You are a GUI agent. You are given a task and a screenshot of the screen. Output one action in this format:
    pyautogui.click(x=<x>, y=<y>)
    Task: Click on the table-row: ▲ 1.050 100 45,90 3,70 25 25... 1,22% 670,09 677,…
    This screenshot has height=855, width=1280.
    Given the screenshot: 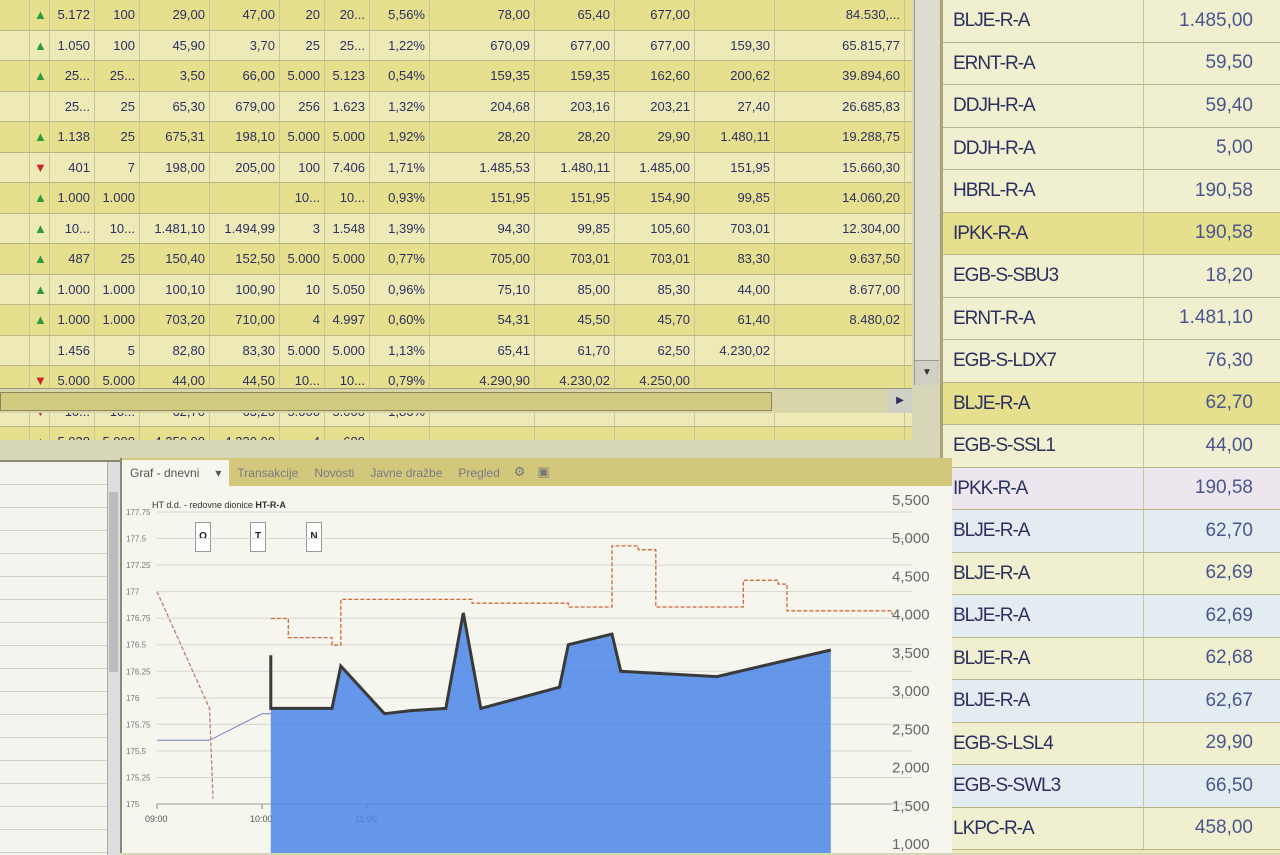 What is the action you would take?
    pyautogui.click(x=456, y=45)
    